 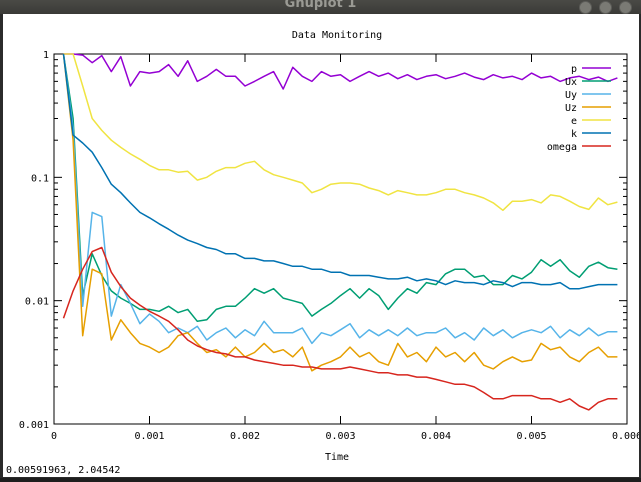 I want to click on x-tick-label: 0.005, so click(x=531, y=436).